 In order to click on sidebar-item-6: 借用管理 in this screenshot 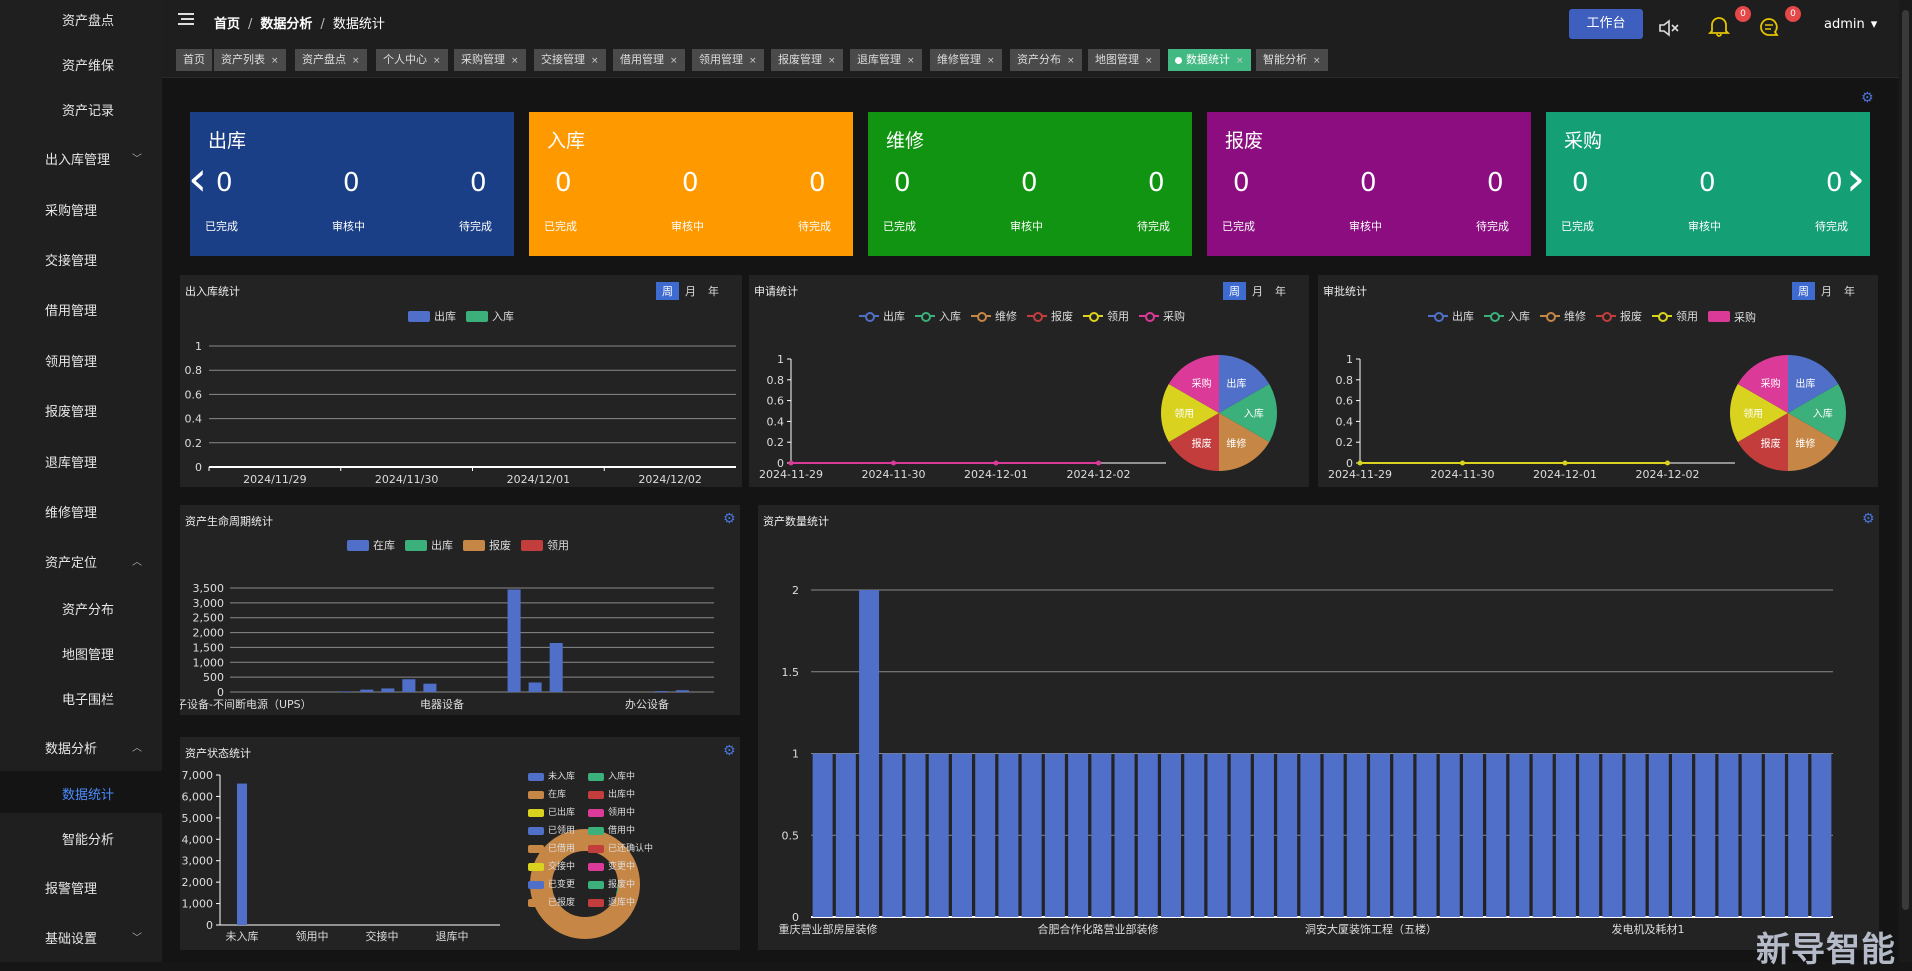, I will do `click(71, 311)`.